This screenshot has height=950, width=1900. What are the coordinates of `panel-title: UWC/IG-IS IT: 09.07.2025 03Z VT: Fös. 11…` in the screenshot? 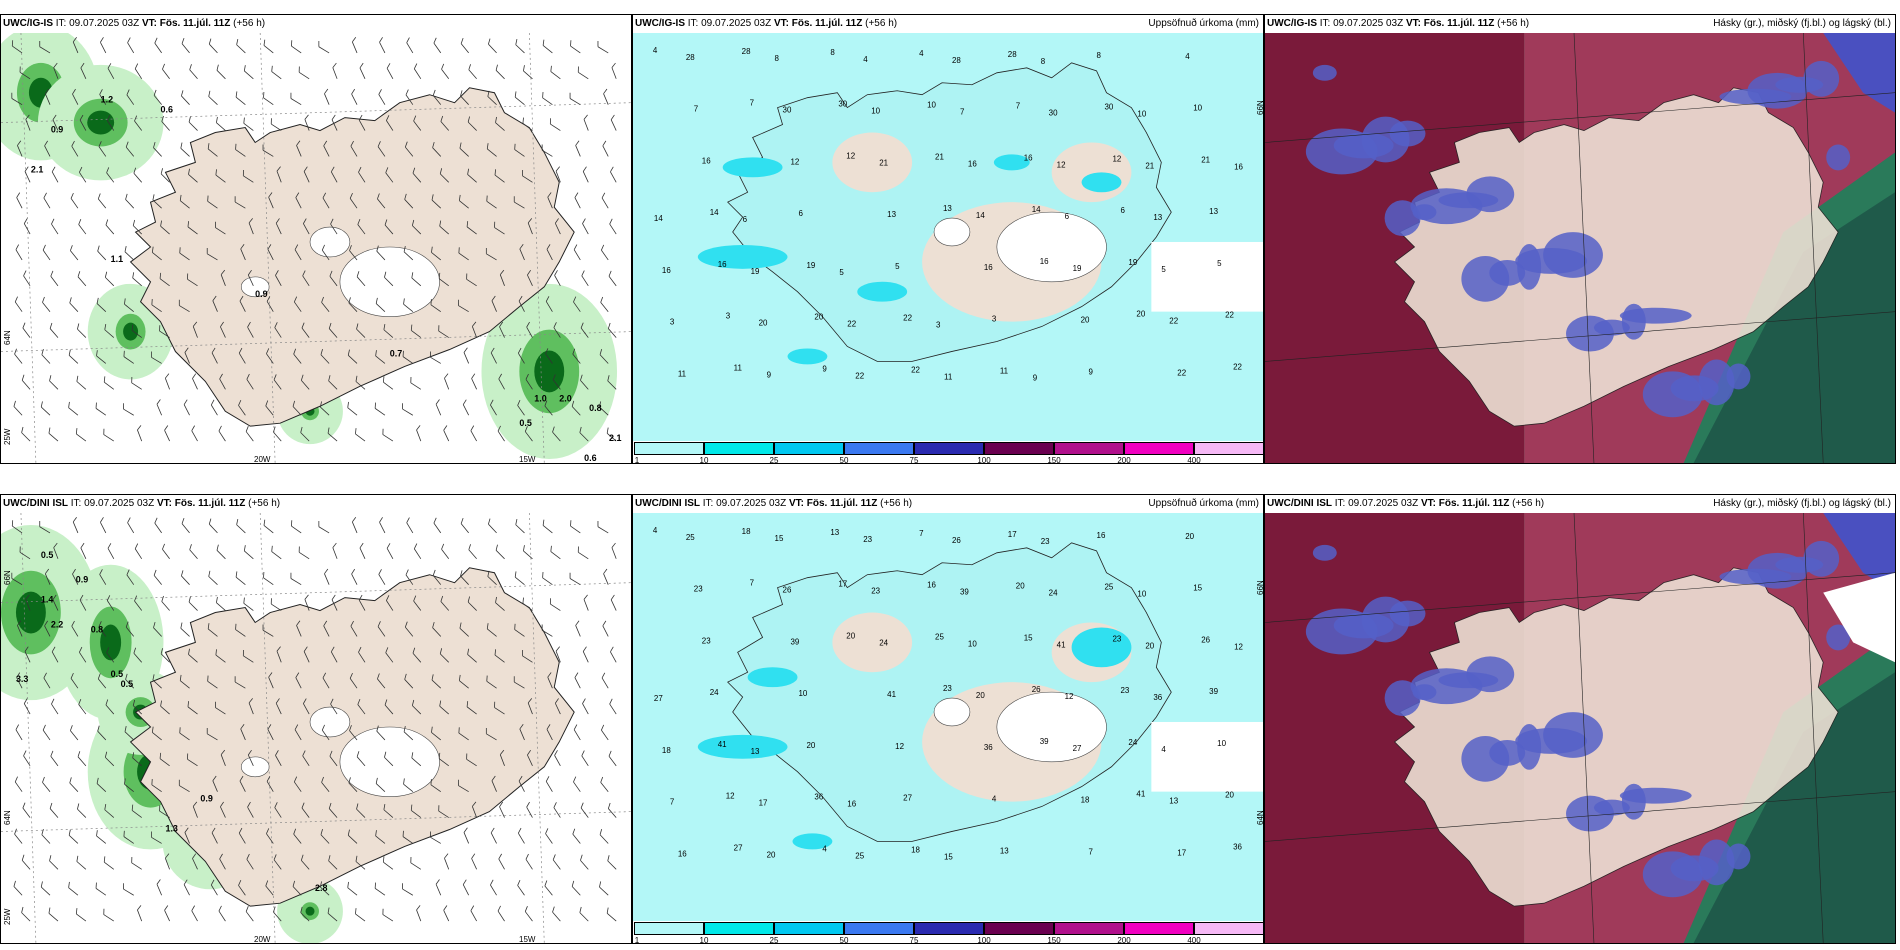 It's located at (947, 23).